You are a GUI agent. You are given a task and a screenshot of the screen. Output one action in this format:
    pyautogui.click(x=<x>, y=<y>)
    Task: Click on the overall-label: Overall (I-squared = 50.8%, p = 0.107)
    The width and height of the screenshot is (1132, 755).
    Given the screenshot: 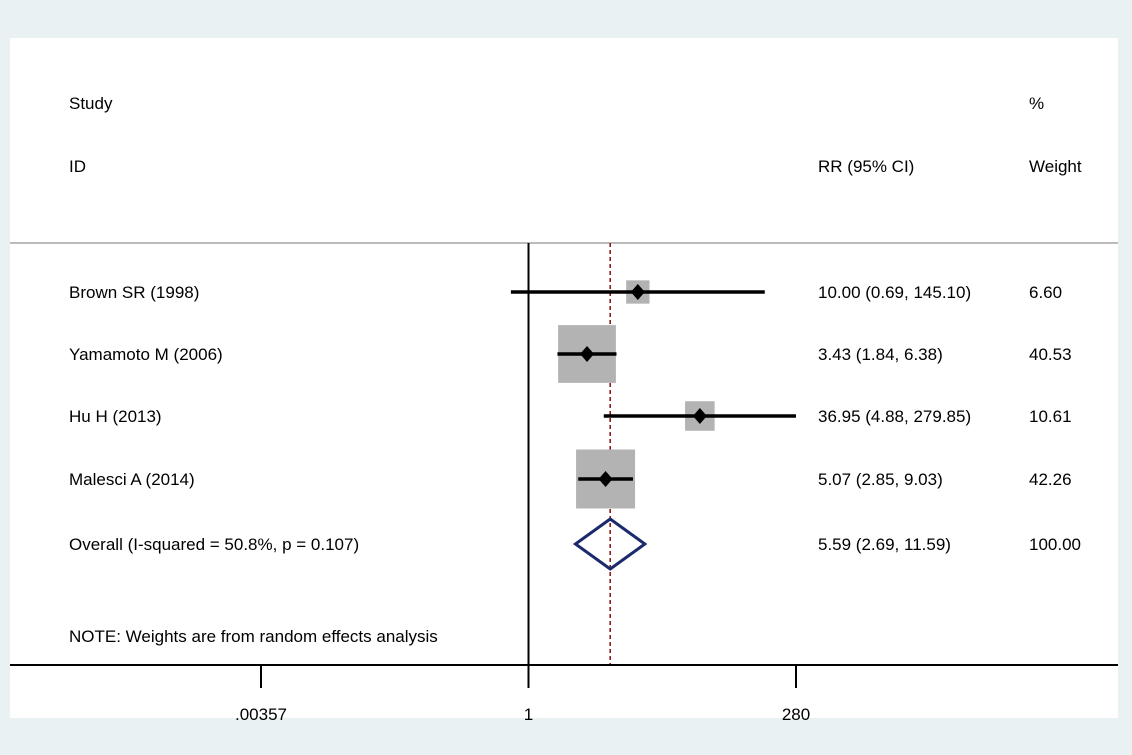 What is the action you would take?
    pyautogui.click(x=214, y=544)
    